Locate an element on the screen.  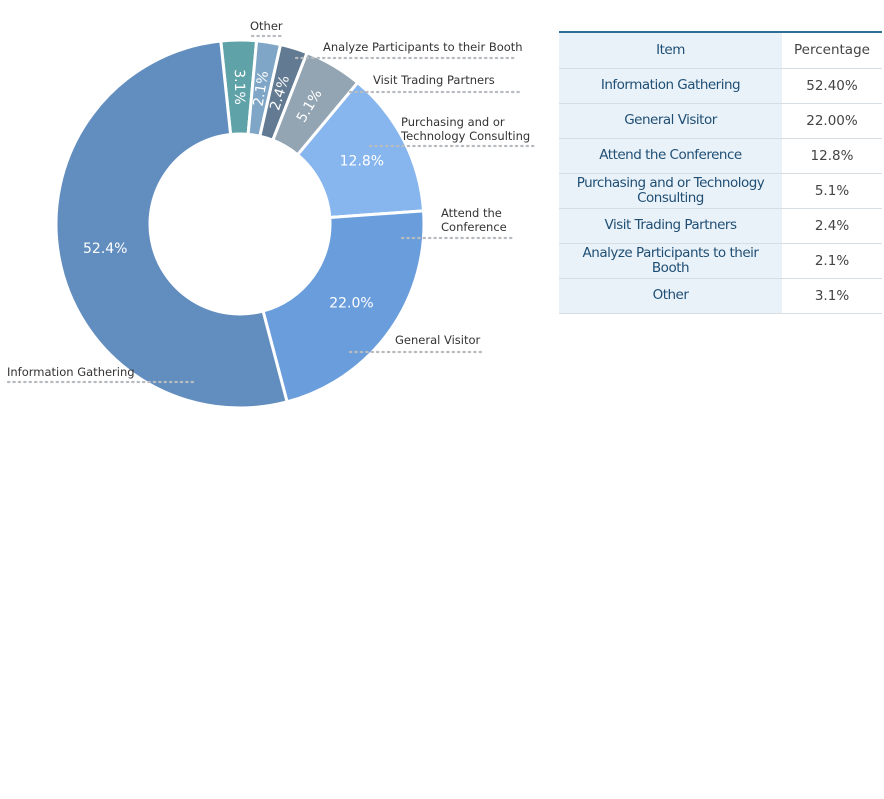
slice-value-label-other: 3.1% is located at coordinates (239, 87).